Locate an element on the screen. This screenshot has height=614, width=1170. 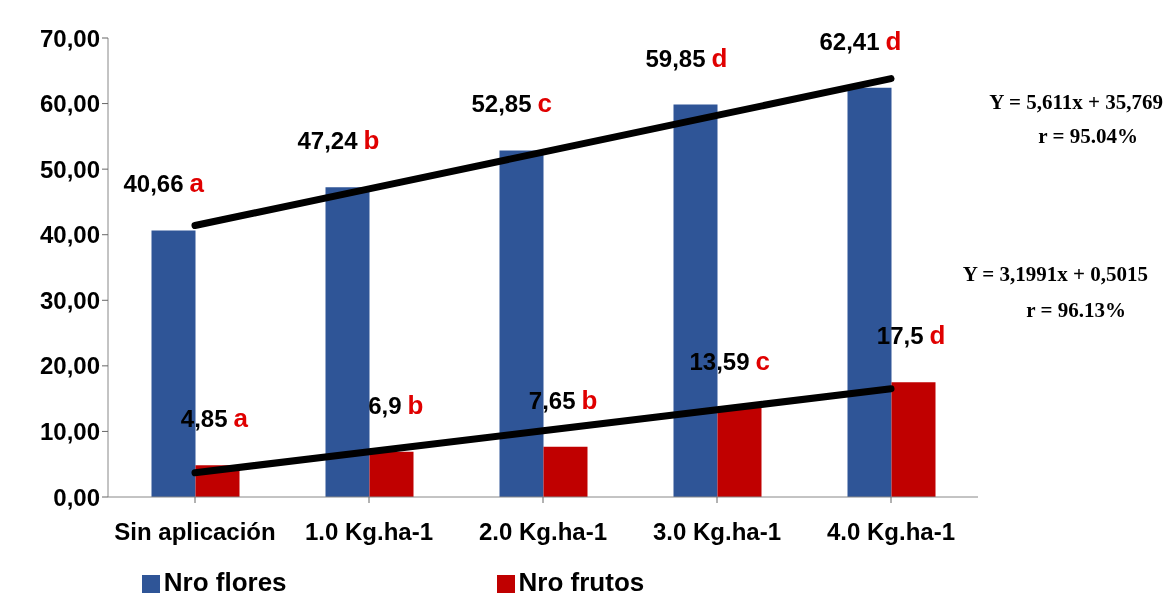
data-label: 62,41 is located at coordinates (849, 41).